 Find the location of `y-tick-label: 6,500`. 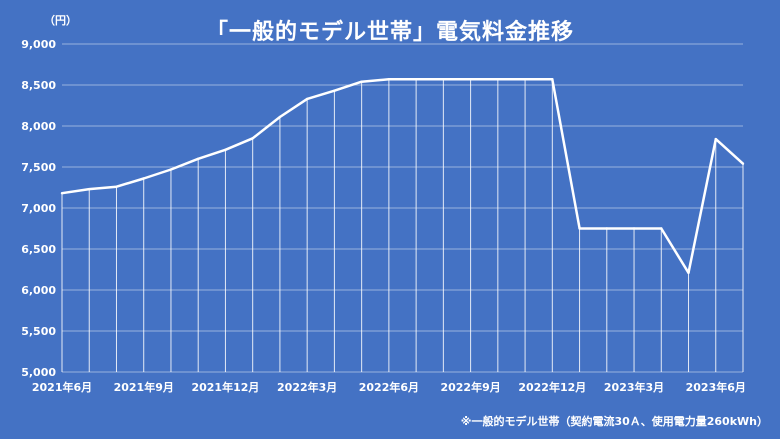

y-tick-label: 6,500 is located at coordinates (38, 249).